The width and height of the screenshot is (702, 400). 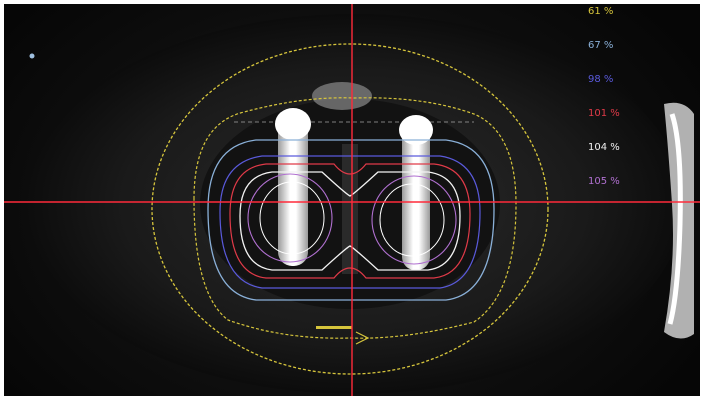 I want to click on right-femur-cortex, so click(x=675, y=219).